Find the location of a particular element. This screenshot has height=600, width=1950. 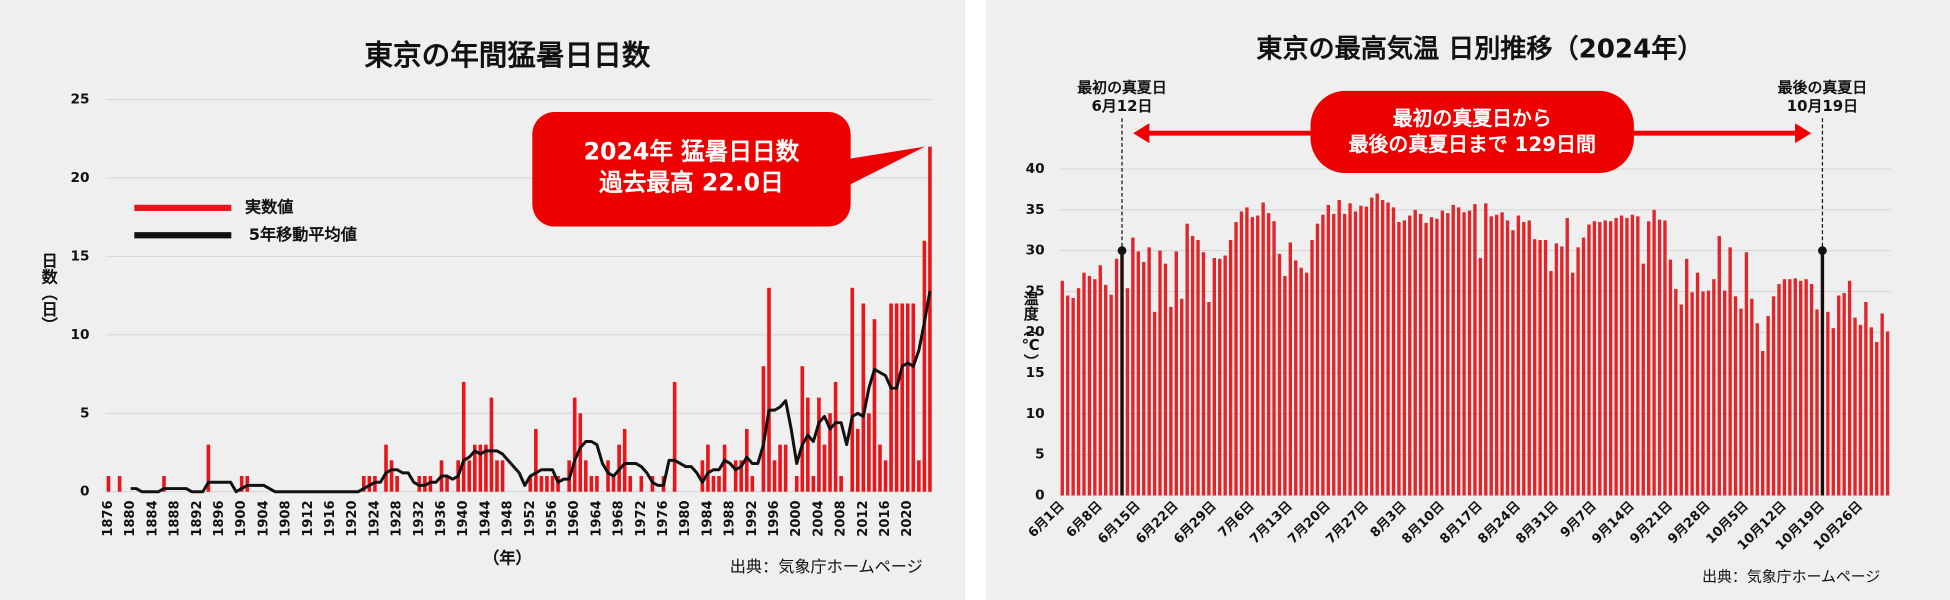

legend-label: 5年移動平均値 is located at coordinates (303, 234).